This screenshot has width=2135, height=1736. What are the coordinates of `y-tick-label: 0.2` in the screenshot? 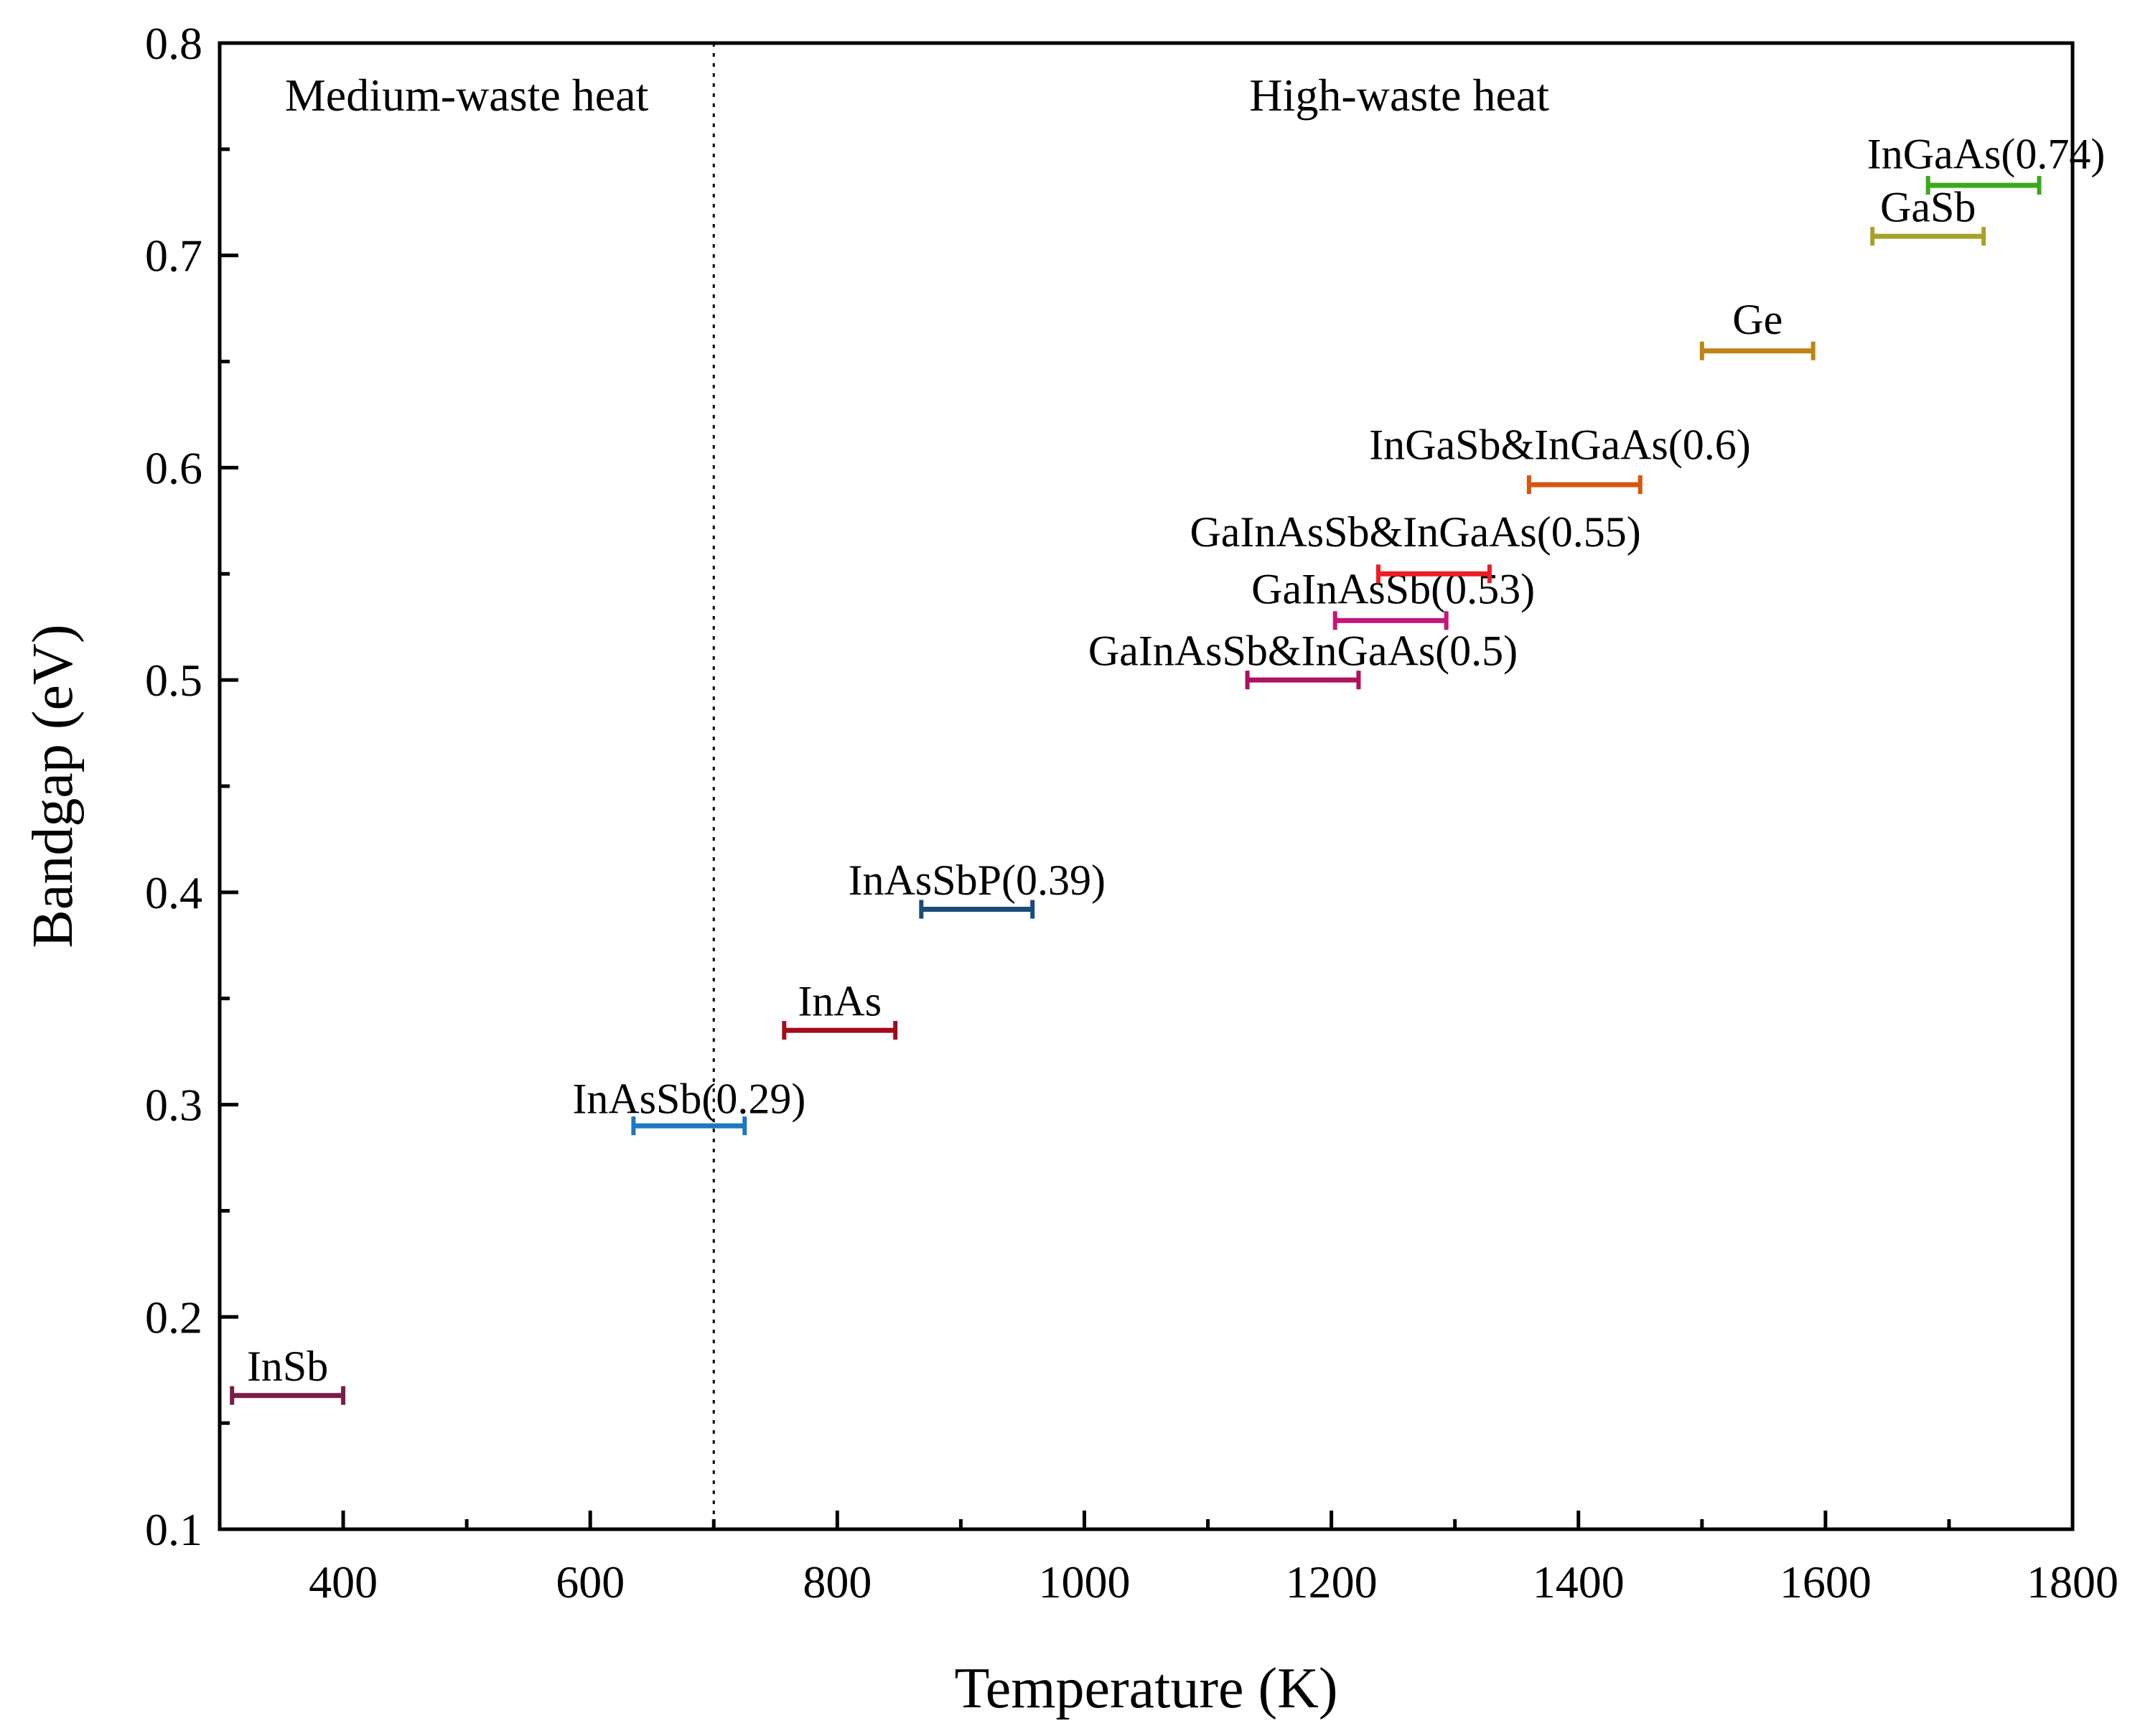 It's located at (173, 1317).